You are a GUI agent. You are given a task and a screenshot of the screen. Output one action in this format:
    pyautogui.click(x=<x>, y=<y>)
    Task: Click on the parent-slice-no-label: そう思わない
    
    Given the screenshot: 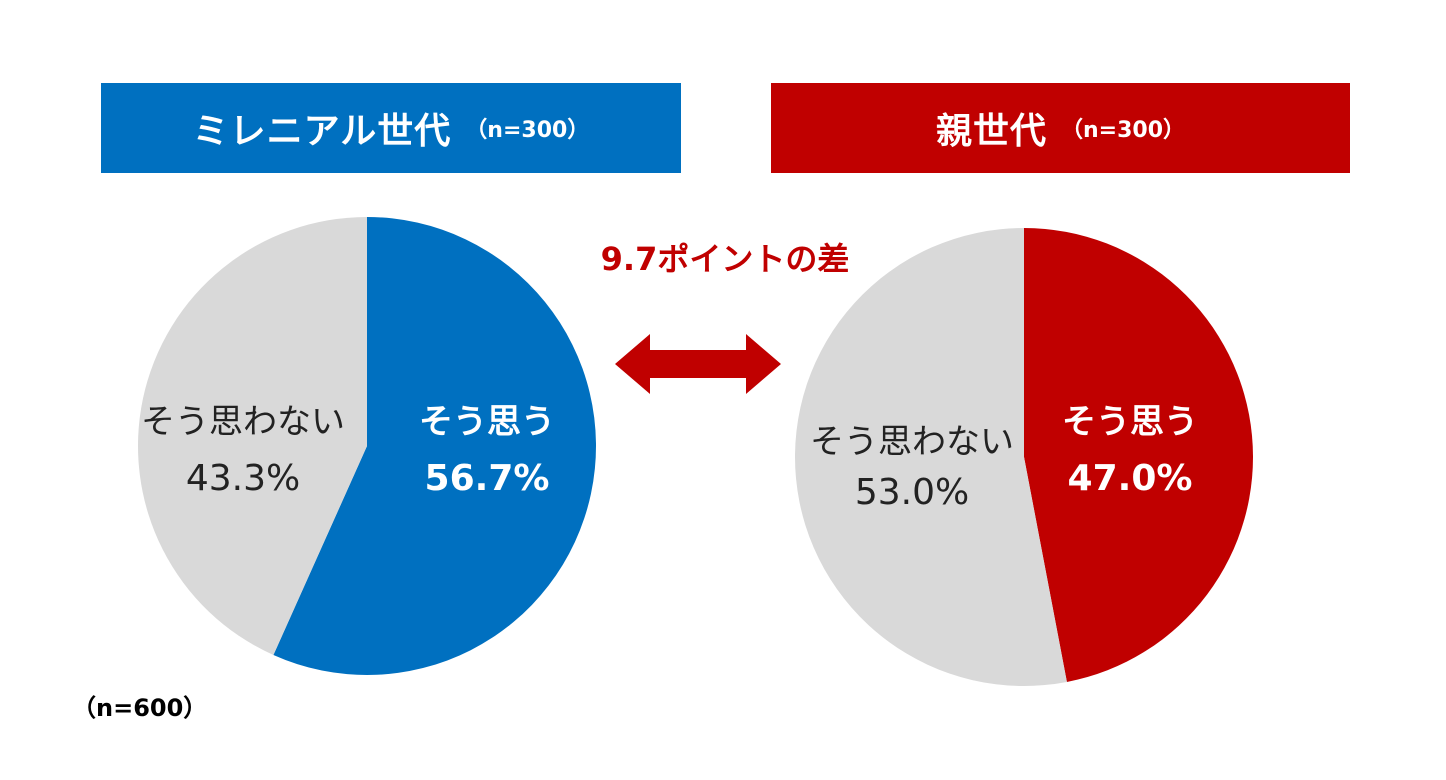 What is the action you would take?
    pyautogui.click(x=912, y=442)
    